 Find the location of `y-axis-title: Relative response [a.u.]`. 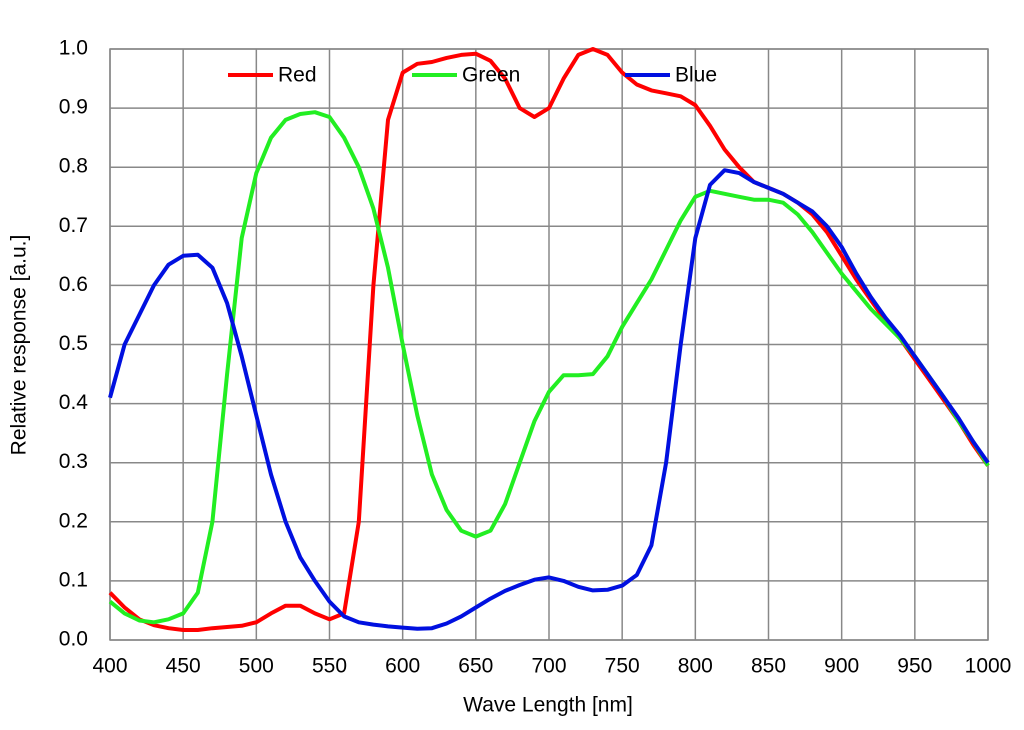

y-axis-title: Relative response [a.u.] is located at coordinates (19, 345).